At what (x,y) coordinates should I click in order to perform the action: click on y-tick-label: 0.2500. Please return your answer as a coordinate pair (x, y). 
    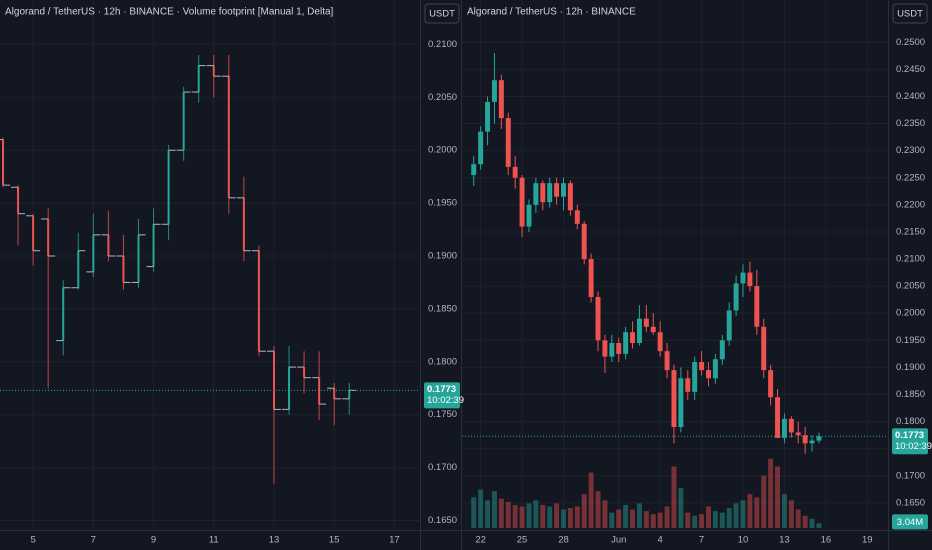
    Looking at the image, I should click on (910, 42).